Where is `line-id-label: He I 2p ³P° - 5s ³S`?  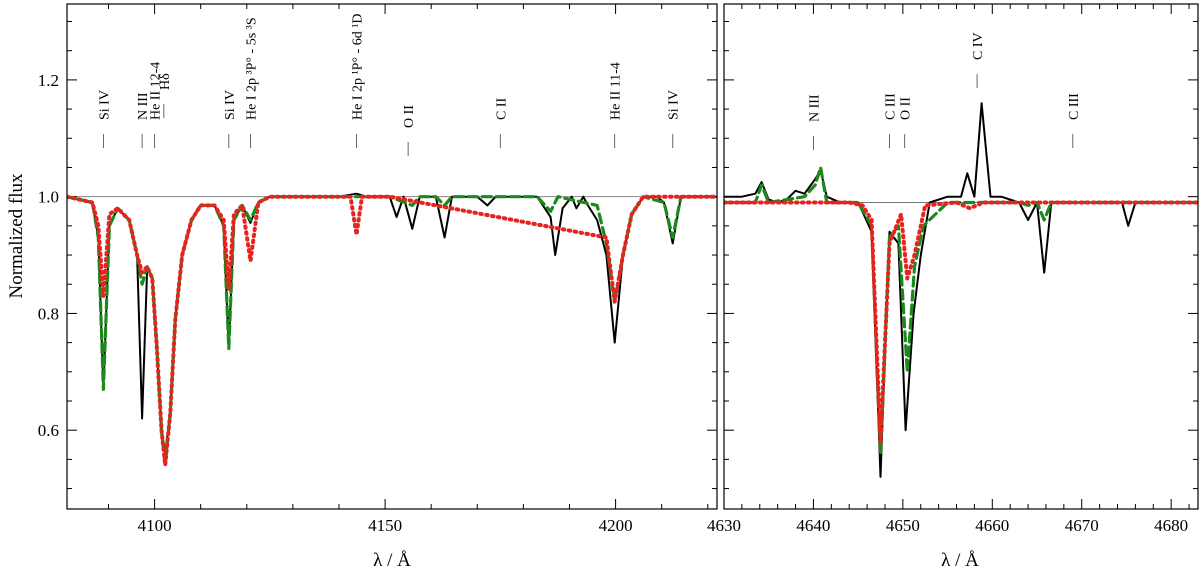
line-id-label: He I 2p ³P° - 5s ³S is located at coordinates (251, 68).